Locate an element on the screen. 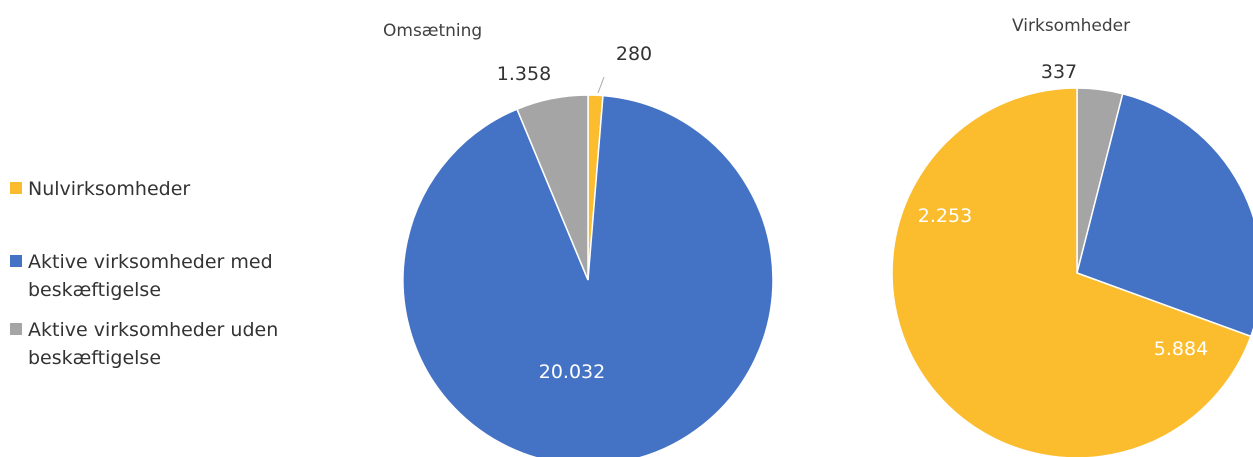 The width and height of the screenshot is (1253, 457). data-label-virksomheder-nulvirksomheder: 5.884 is located at coordinates (1181, 349).